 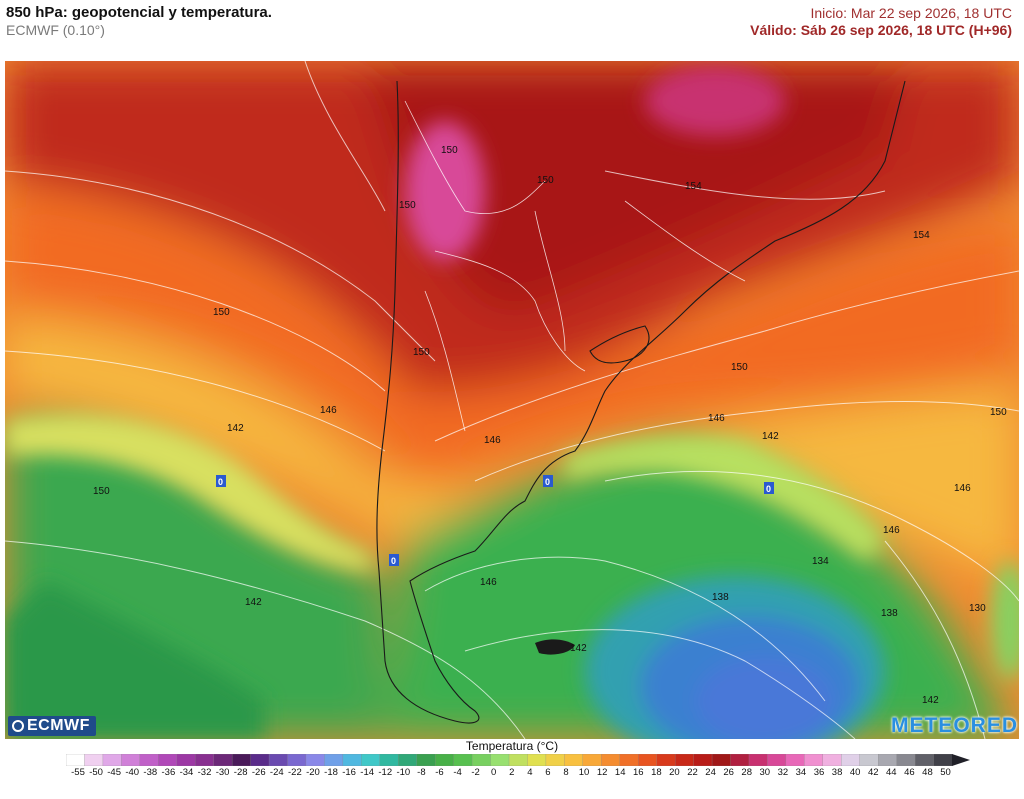 What do you see at coordinates (548, 772) in the screenshot?
I see `legend-tick-label: 6` at bounding box center [548, 772].